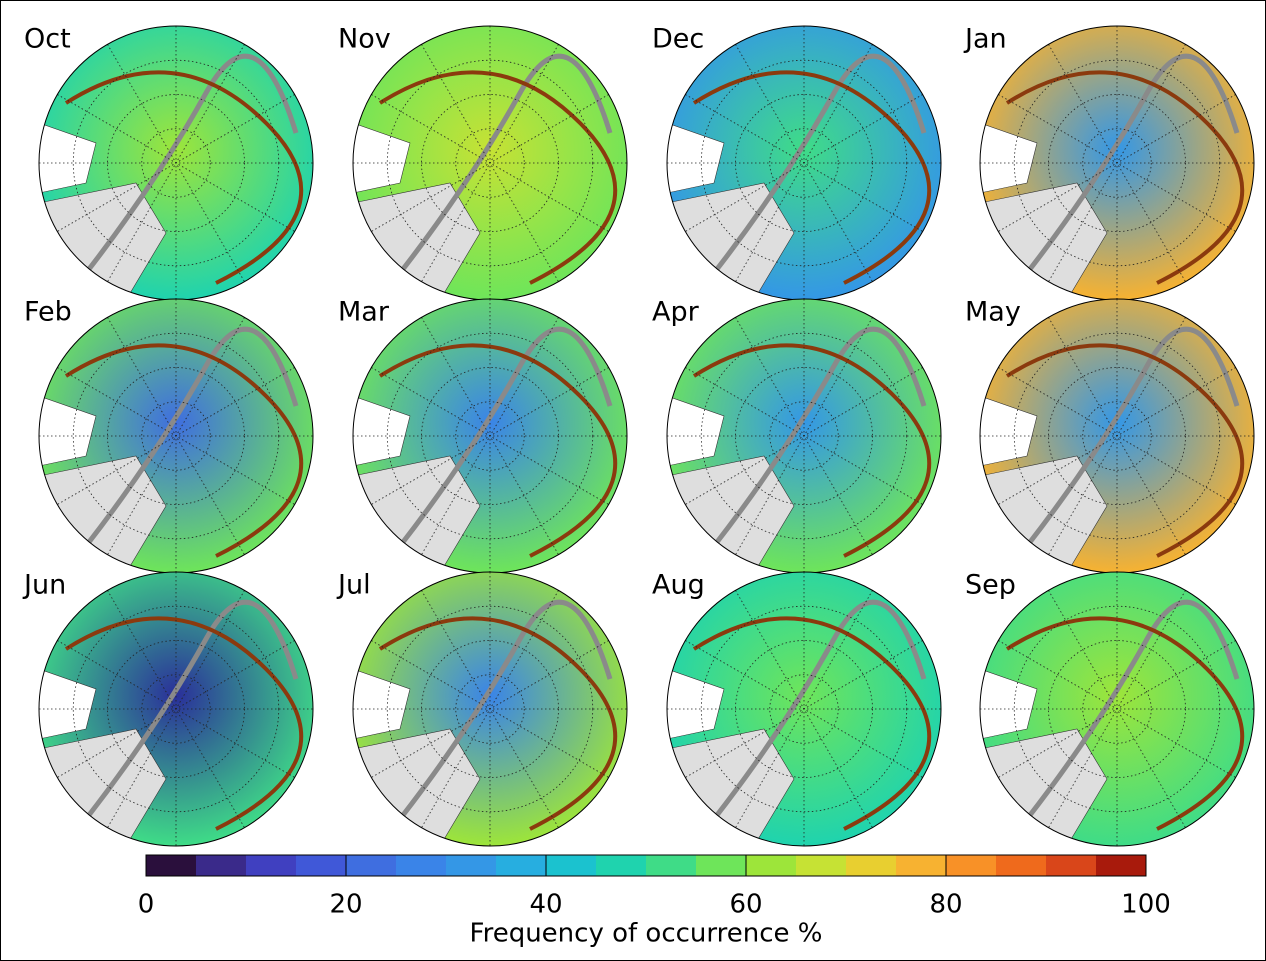 This screenshot has width=1266, height=961. Describe the element at coordinates (47, 39) in the screenshot. I see `month-label: Oct` at that location.